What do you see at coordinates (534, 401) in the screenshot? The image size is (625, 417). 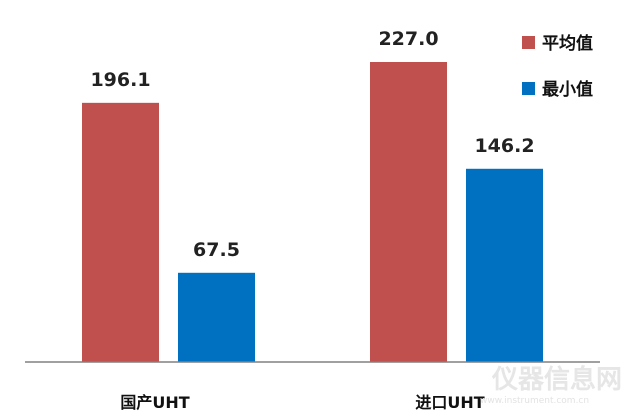 I see `watermark-url: www.instrument.com.cn` at bounding box center [534, 401].